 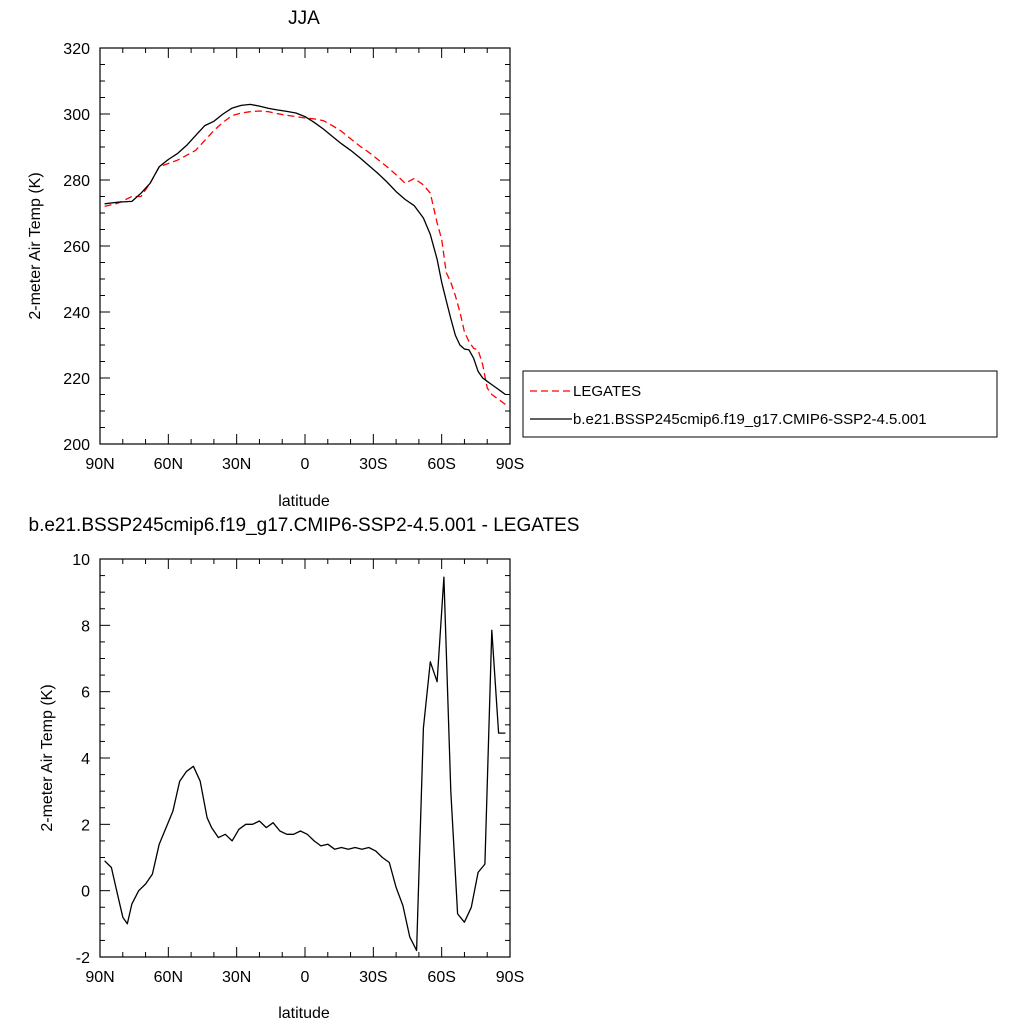 What do you see at coordinates (76, 49) in the screenshot?
I see `y-tick-label: 320` at bounding box center [76, 49].